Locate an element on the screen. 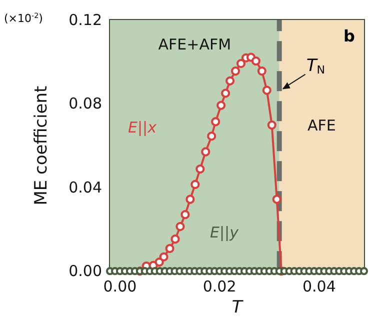 The width and height of the screenshot is (377, 321). annotation: b is located at coordinates (349, 36).